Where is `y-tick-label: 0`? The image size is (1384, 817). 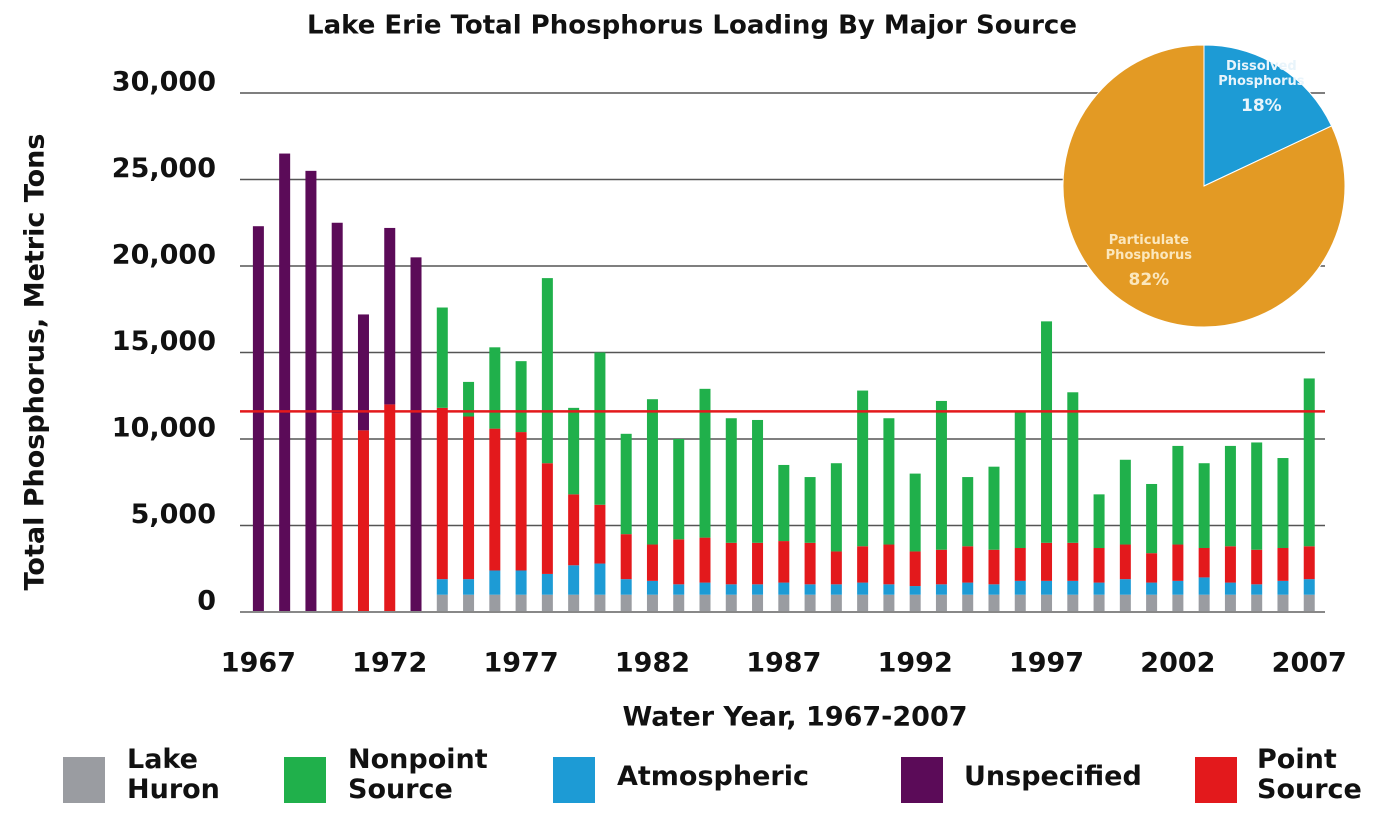 y-tick-label: 0 is located at coordinates (206, 601).